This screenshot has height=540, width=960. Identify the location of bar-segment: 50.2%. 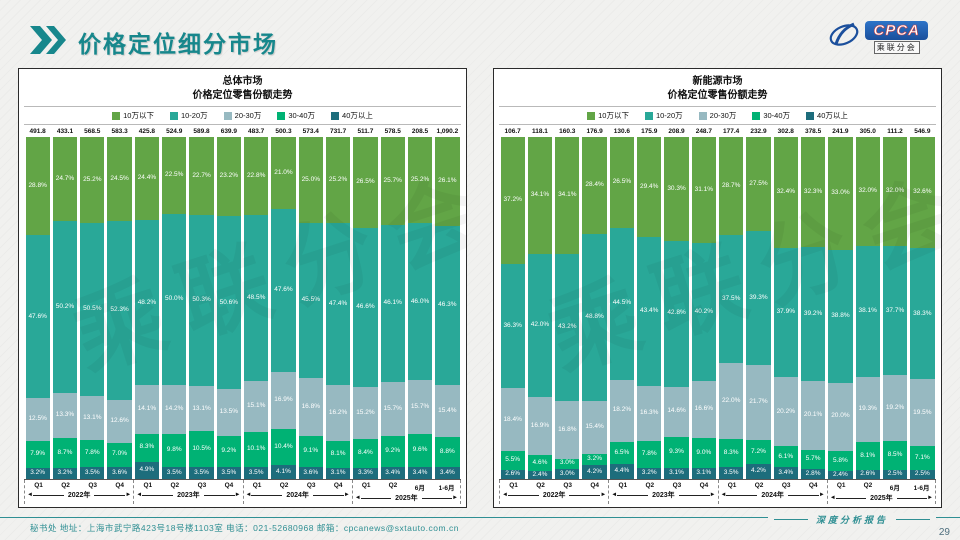
(65, 307).